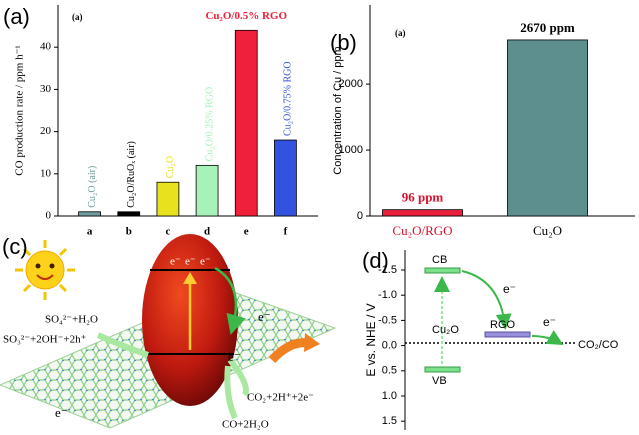  I want to click on x-tick-label: d, so click(207, 232).